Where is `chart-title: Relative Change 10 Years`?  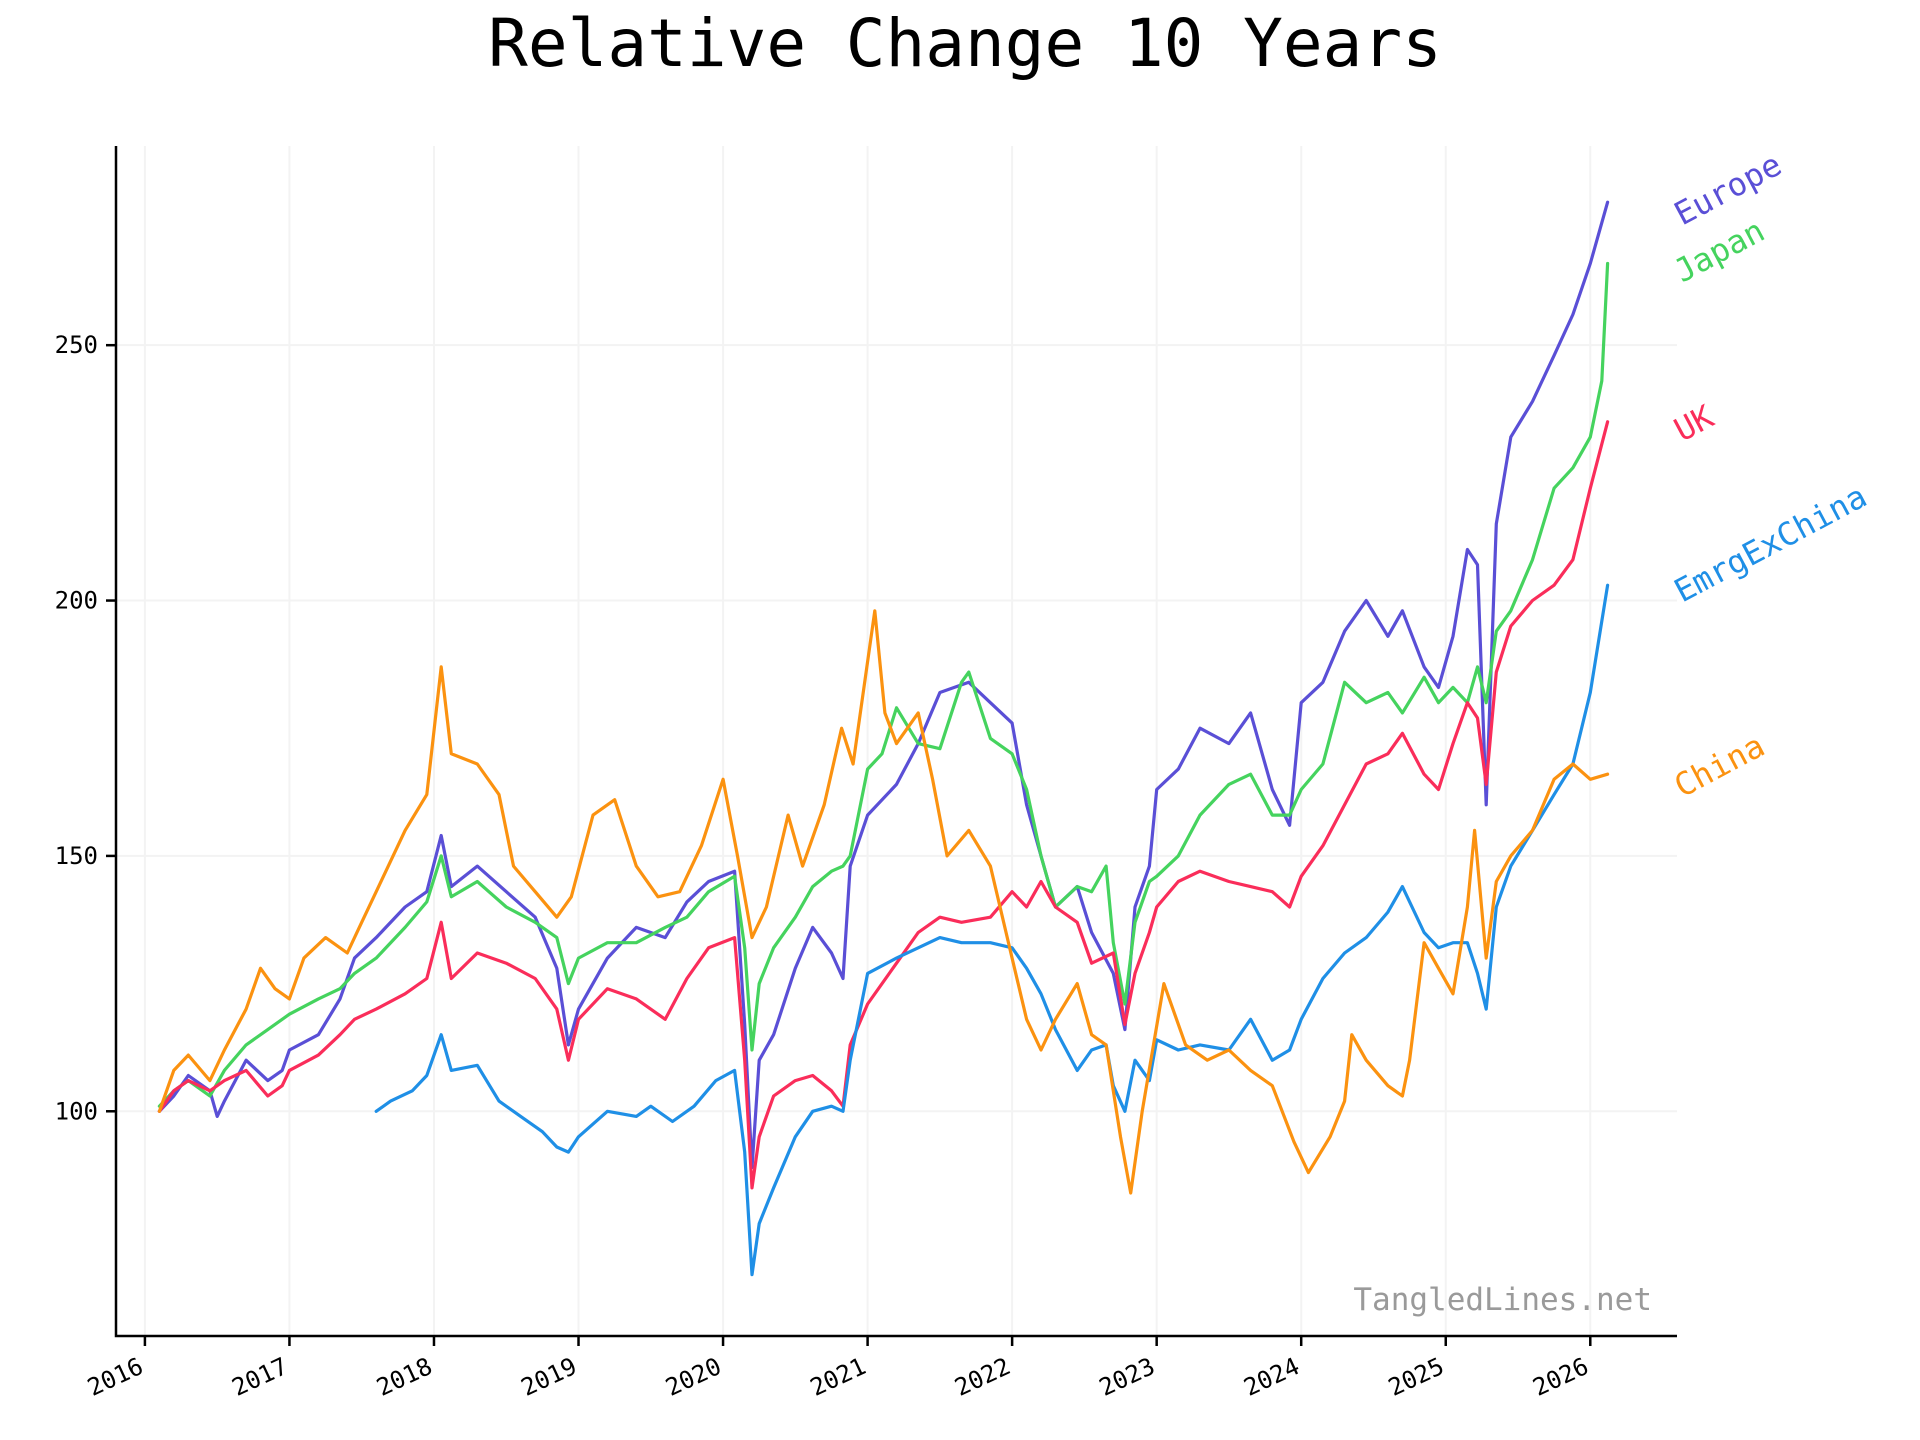
chart-title: Relative Change 10 Years is located at coordinates (965, 43).